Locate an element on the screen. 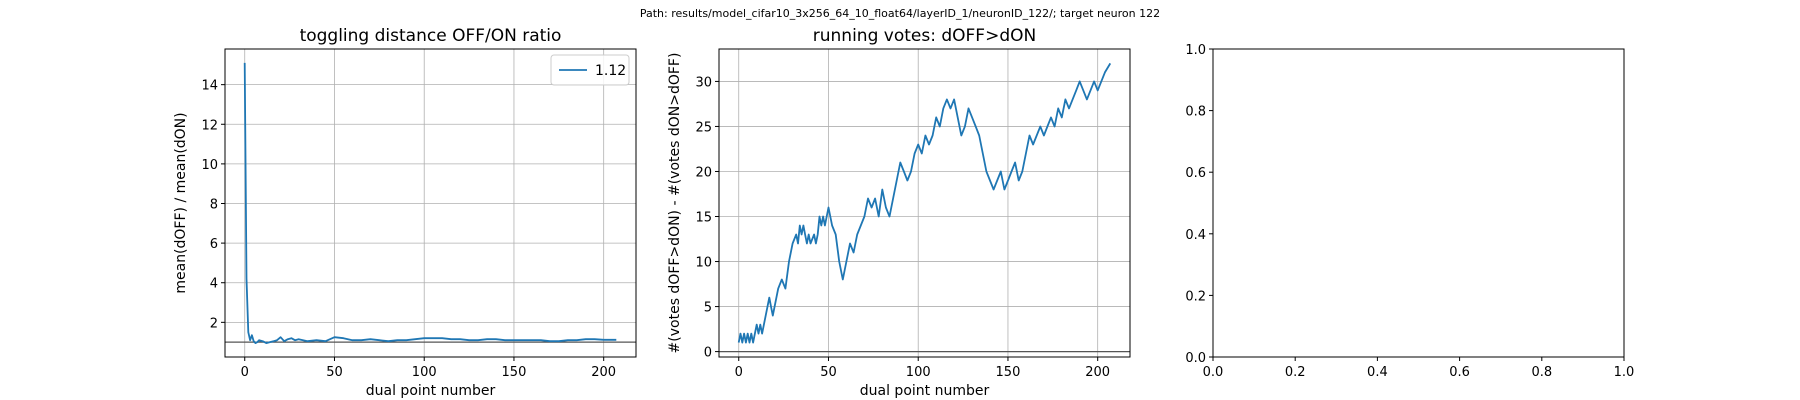 The height and width of the screenshot is (400, 1800). y-axis-label: mean(dOFF) / mean(dON) is located at coordinates (181, 202).